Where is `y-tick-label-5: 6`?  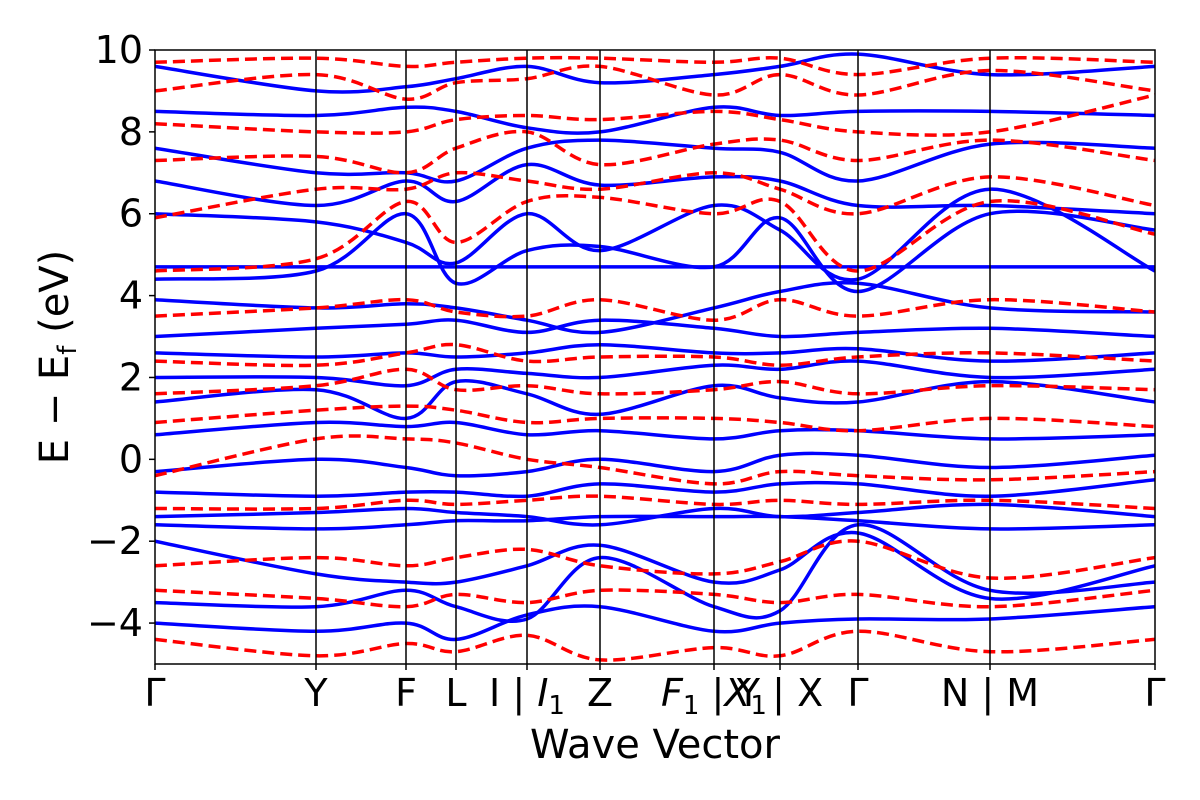
y-tick-label-5: 6 is located at coordinates (131, 214).